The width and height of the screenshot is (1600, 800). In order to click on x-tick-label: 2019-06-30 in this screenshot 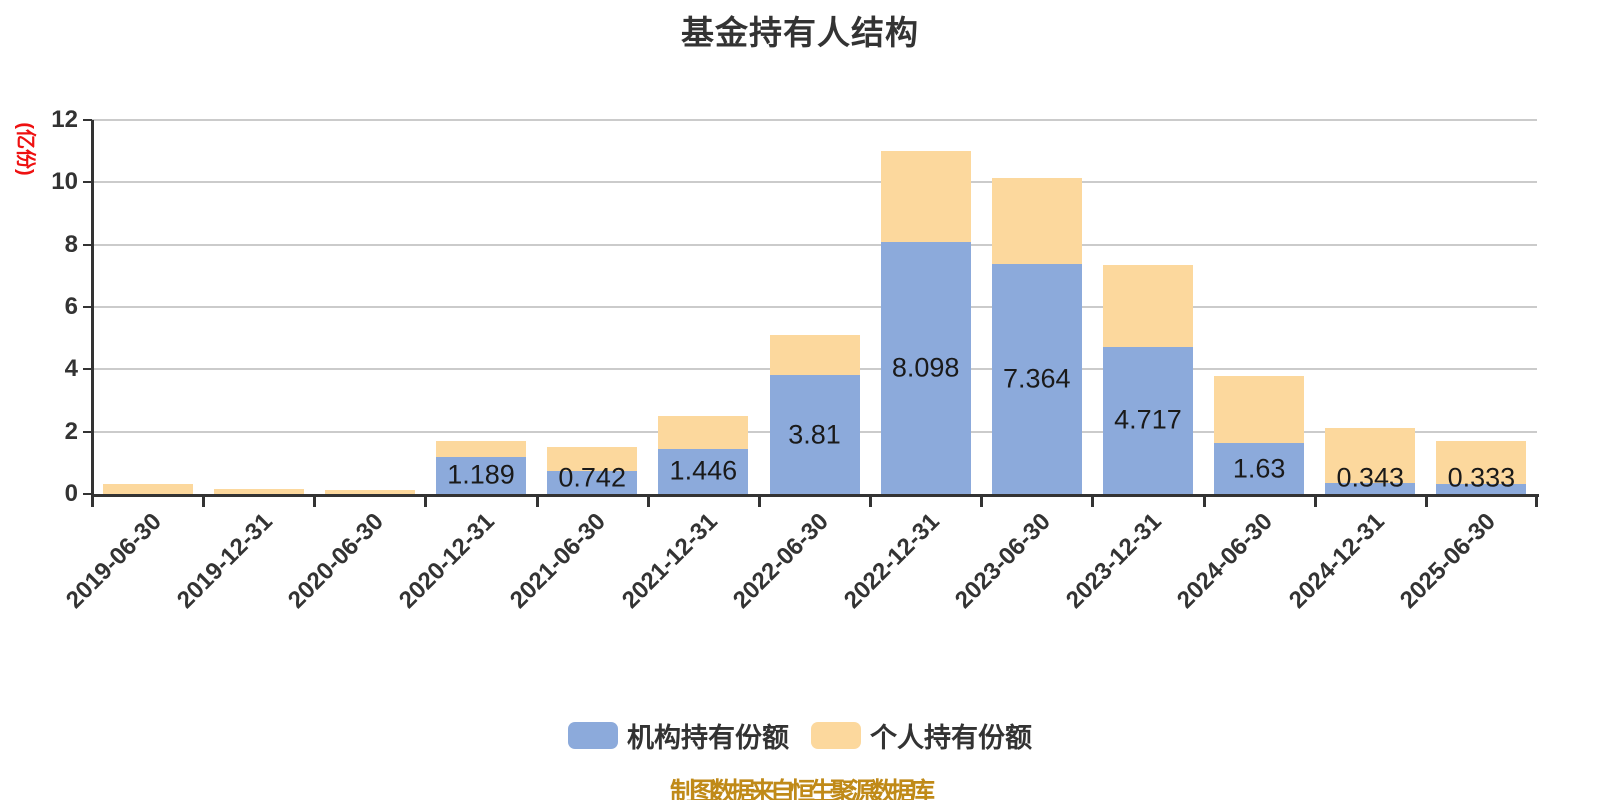, I will do `click(113, 561)`.